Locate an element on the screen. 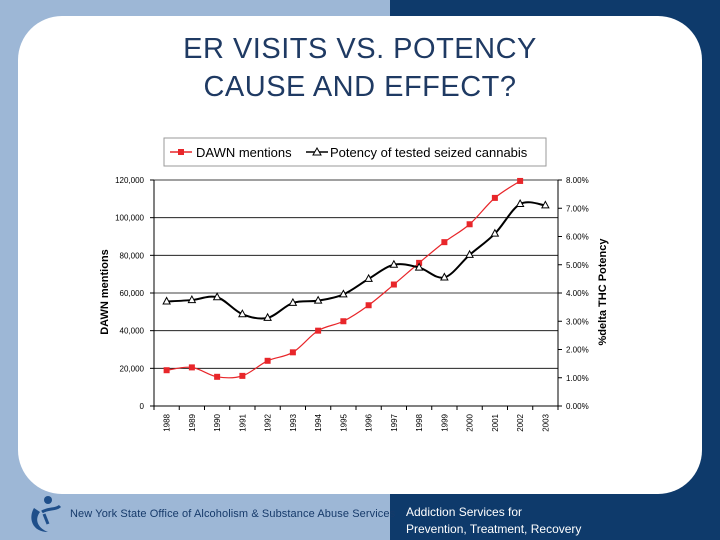 The image size is (720, 540). slide-title-line-1: ER VISITS VS. POTENCY is located at coordinates (360, 49).